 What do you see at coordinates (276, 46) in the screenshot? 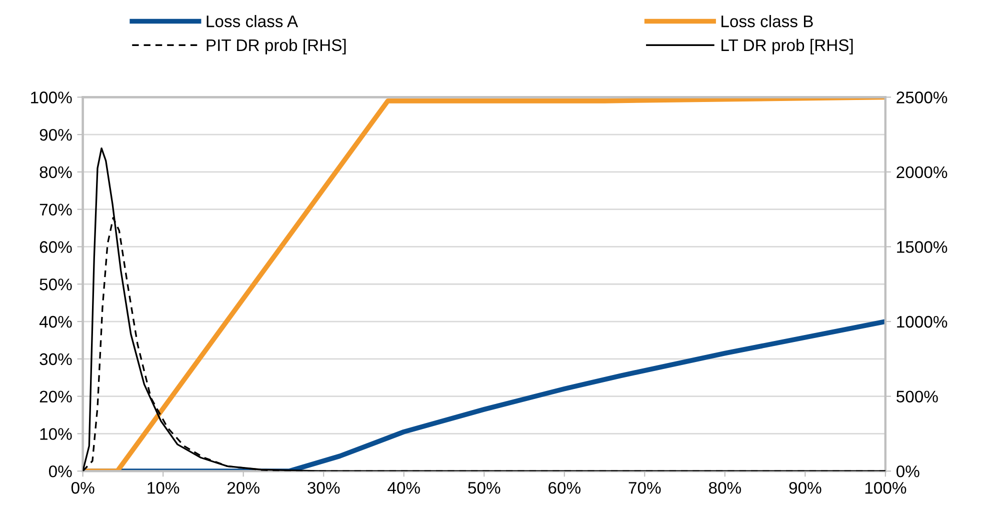
I see `legend-label: PIT DR prob [RHS]` at bounding box center [276, 46].